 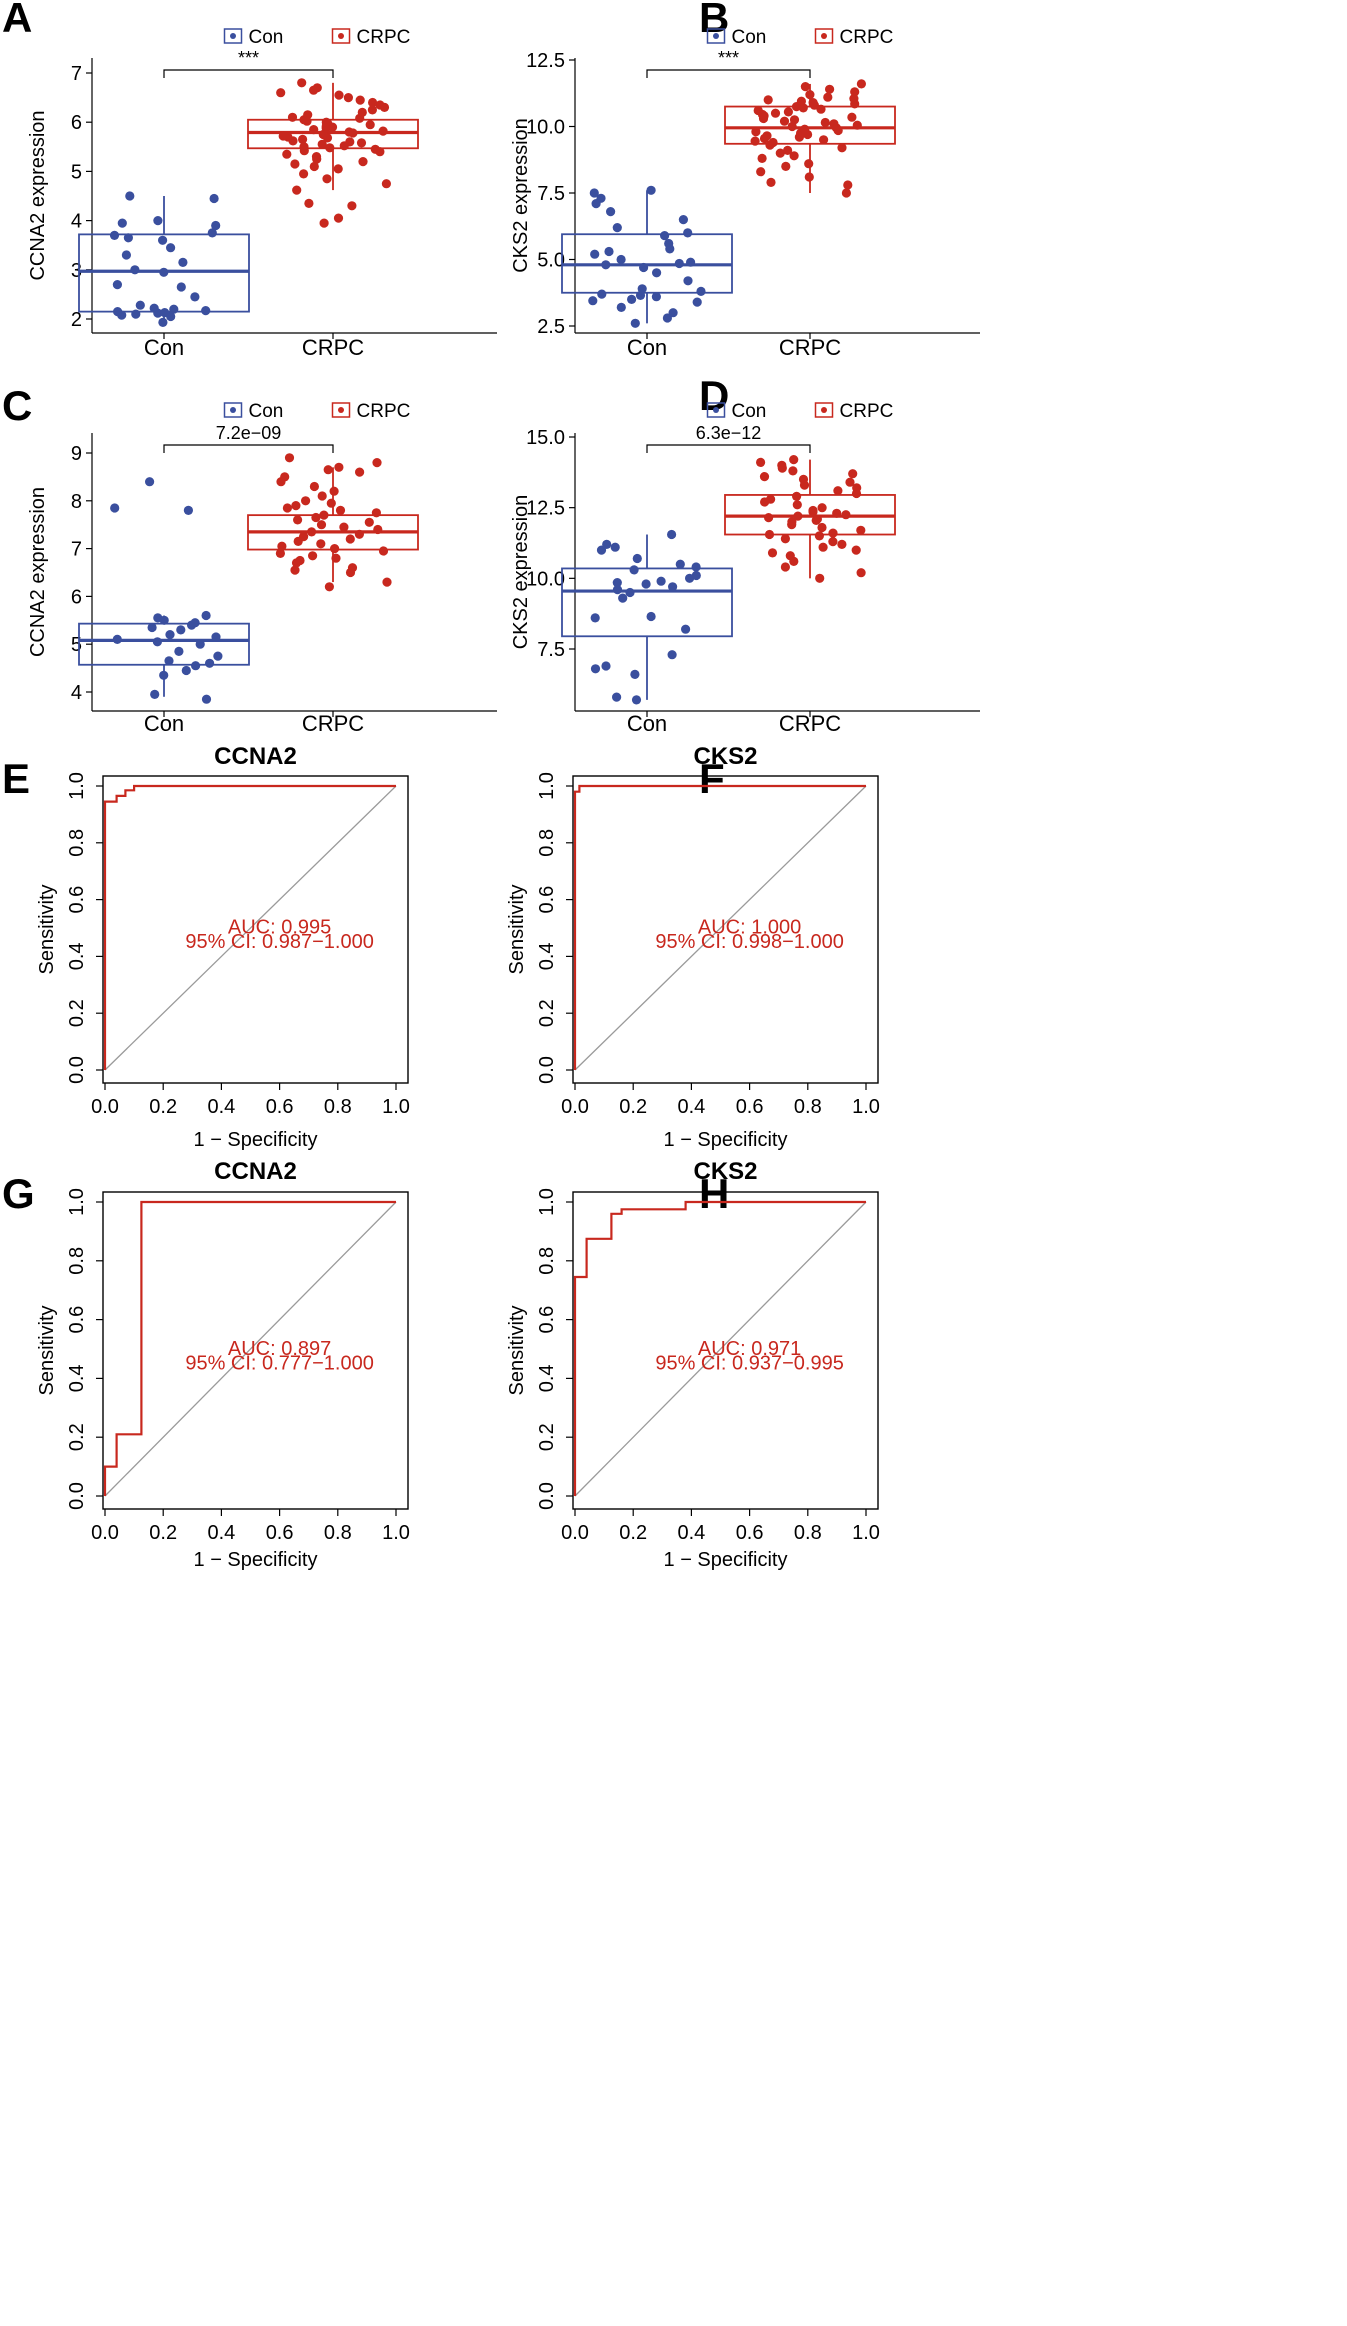 What do you see at coordinates (547, 1202) in the screenshot?
I see `y-tick-label: 1.0` at bounding box center [547, 1202].